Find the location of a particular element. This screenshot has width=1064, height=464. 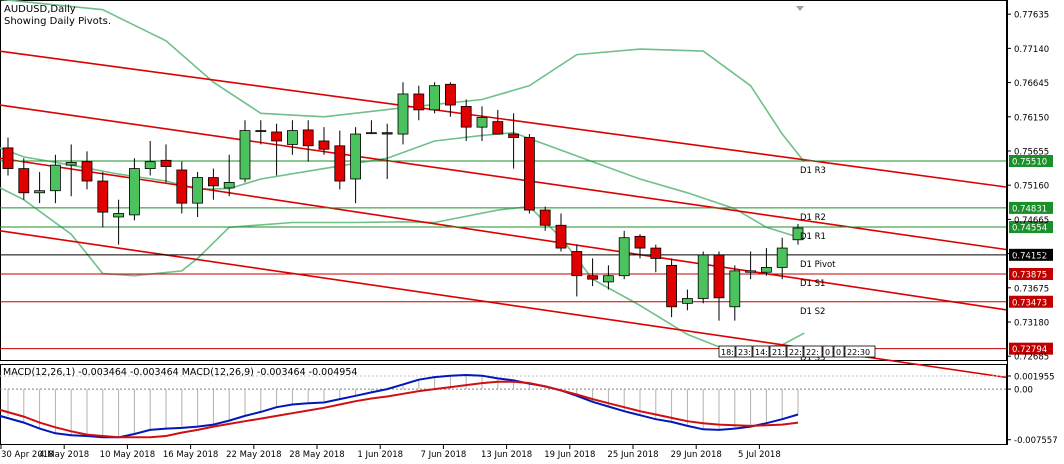

time-scroll-box-label: 18: is located at coordinates (727, 352).